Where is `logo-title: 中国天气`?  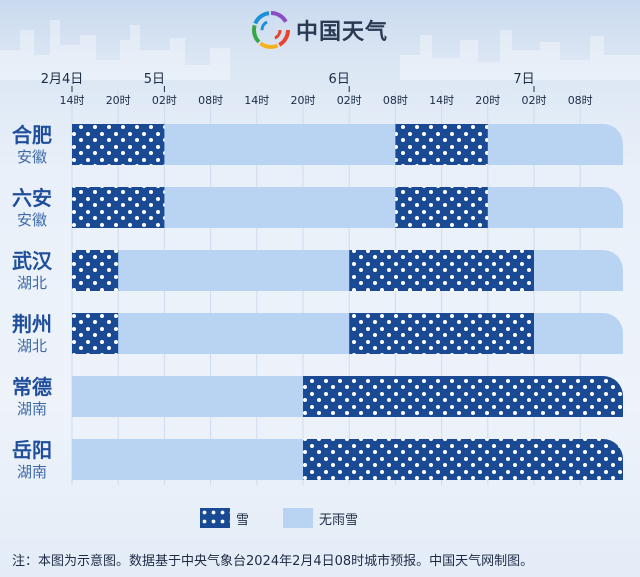
logo-title: 中国天气 is located at coordinates (342, 32).